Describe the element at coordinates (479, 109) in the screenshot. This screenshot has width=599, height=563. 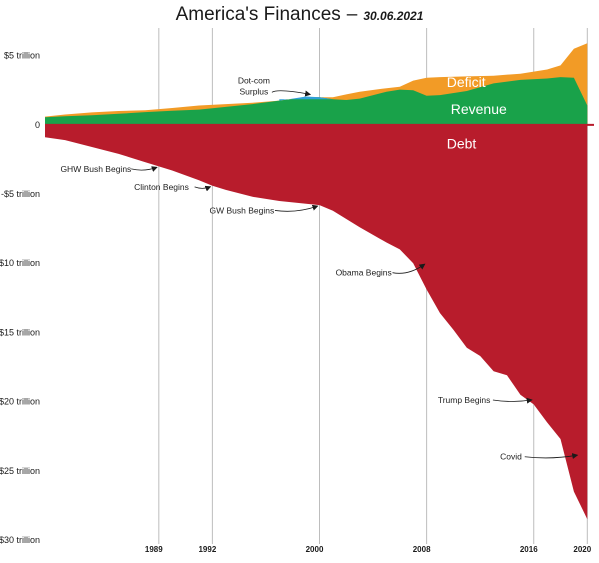
I see `revenue-area-label: Revenue` at that location.